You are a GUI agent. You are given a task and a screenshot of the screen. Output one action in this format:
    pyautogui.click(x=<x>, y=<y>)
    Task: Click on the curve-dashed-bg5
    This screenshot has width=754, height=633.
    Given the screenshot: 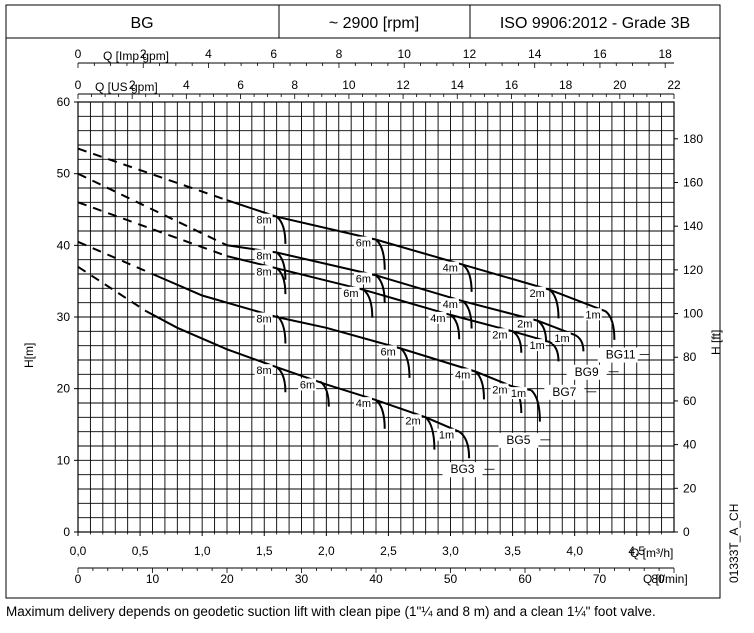 What is the action you would take?
    pyautogui.click(x=115, y=257)
    